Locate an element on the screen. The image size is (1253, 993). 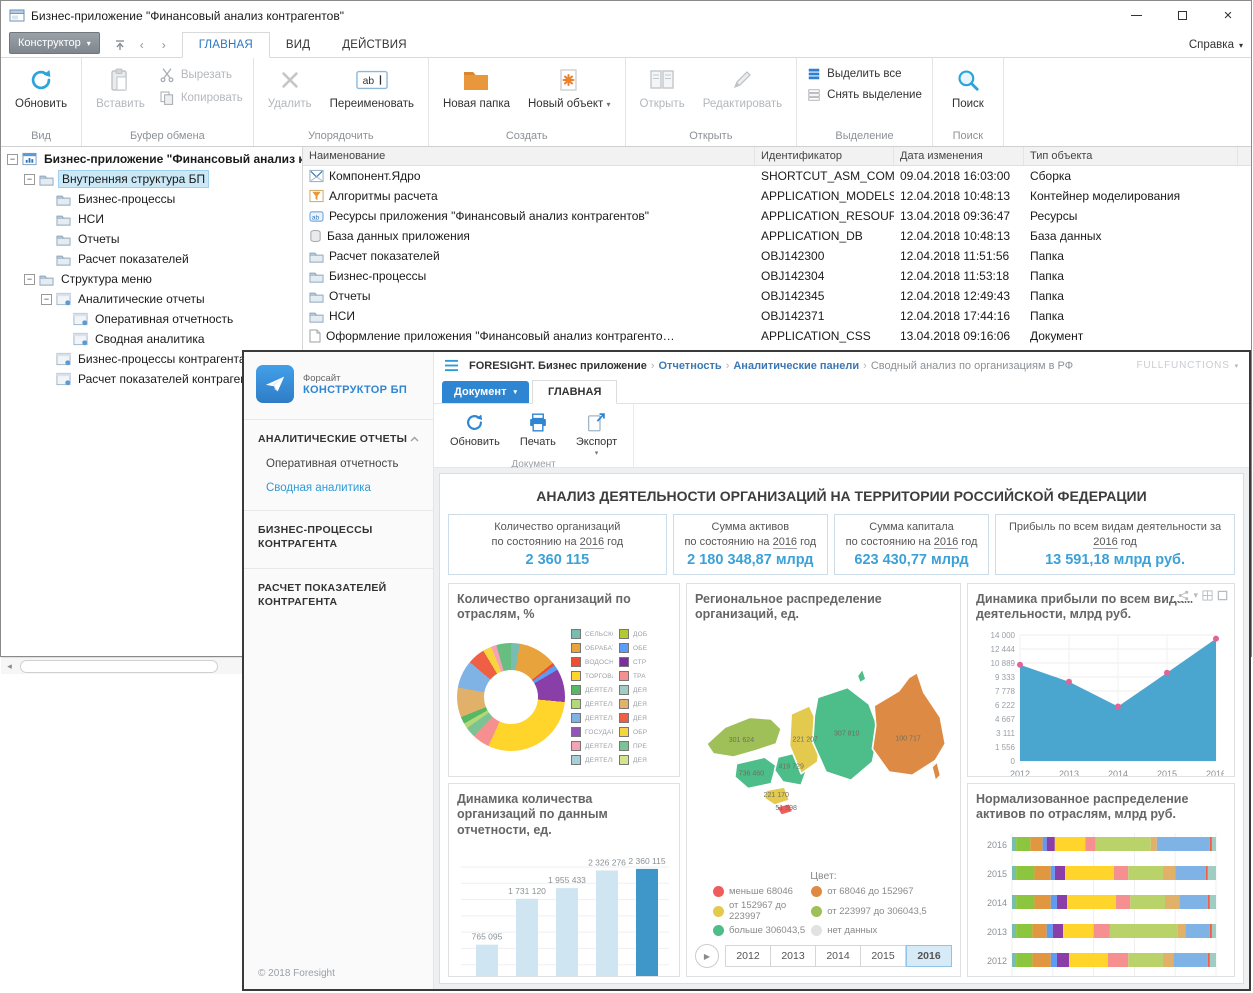
year-button: 2016 is located at coordinates (929, 956).